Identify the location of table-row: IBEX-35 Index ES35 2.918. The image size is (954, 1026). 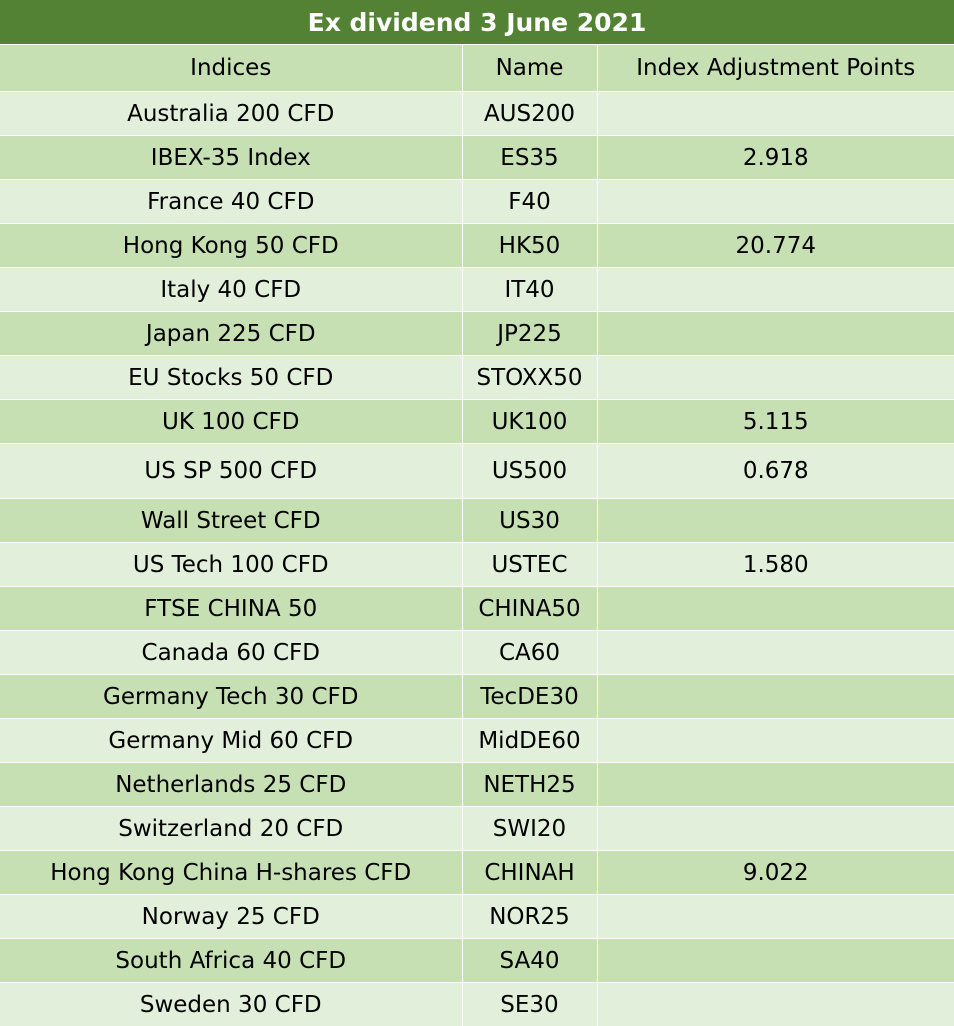
(477, 157).